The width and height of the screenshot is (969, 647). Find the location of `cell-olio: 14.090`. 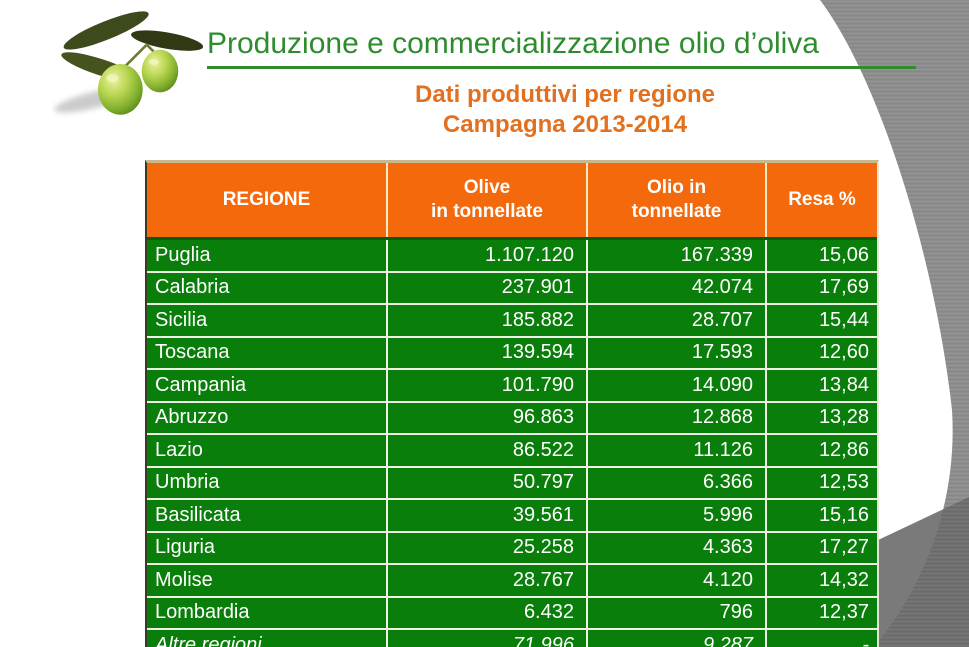

cell-olio: 14.090 is located at coordinates (677, 385).